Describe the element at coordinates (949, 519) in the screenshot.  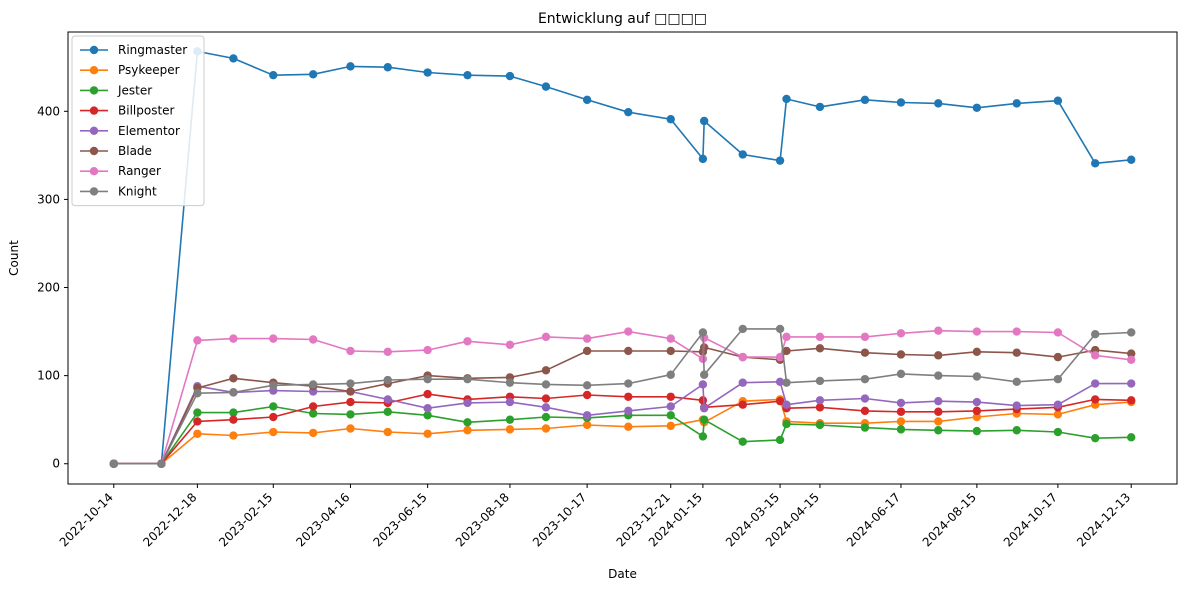
I see `x-tick-label: 2024-08-15` at that location.